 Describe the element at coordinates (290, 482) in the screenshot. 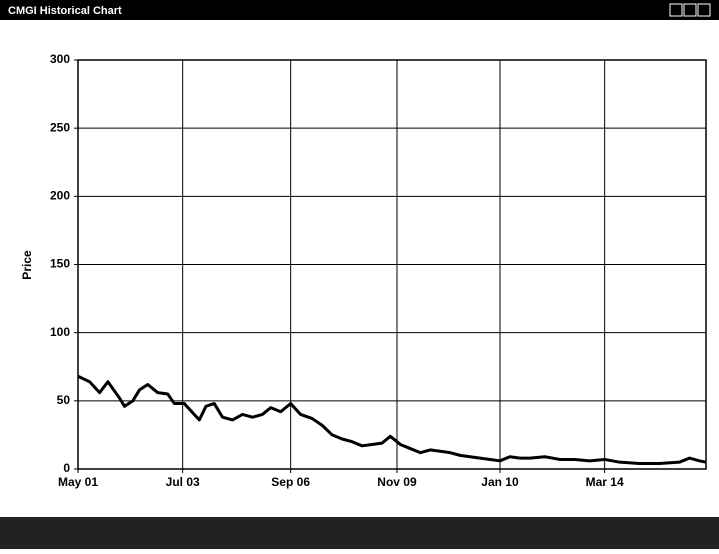

I see `x-tick-label: Sep 06` at that location.